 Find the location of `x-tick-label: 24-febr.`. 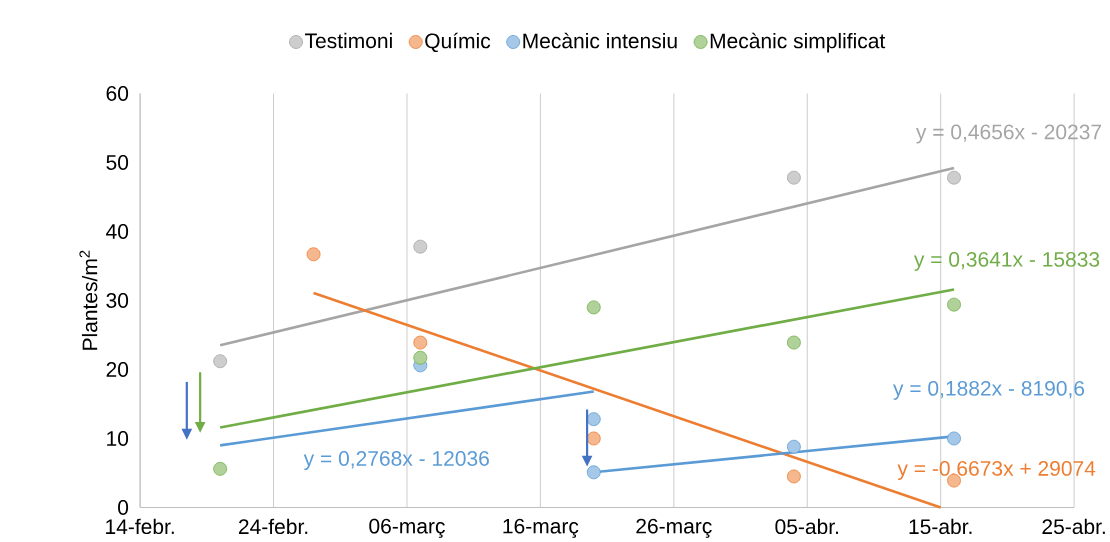

x-tick-label: 24-febr. is located at coordinates (273, 526).